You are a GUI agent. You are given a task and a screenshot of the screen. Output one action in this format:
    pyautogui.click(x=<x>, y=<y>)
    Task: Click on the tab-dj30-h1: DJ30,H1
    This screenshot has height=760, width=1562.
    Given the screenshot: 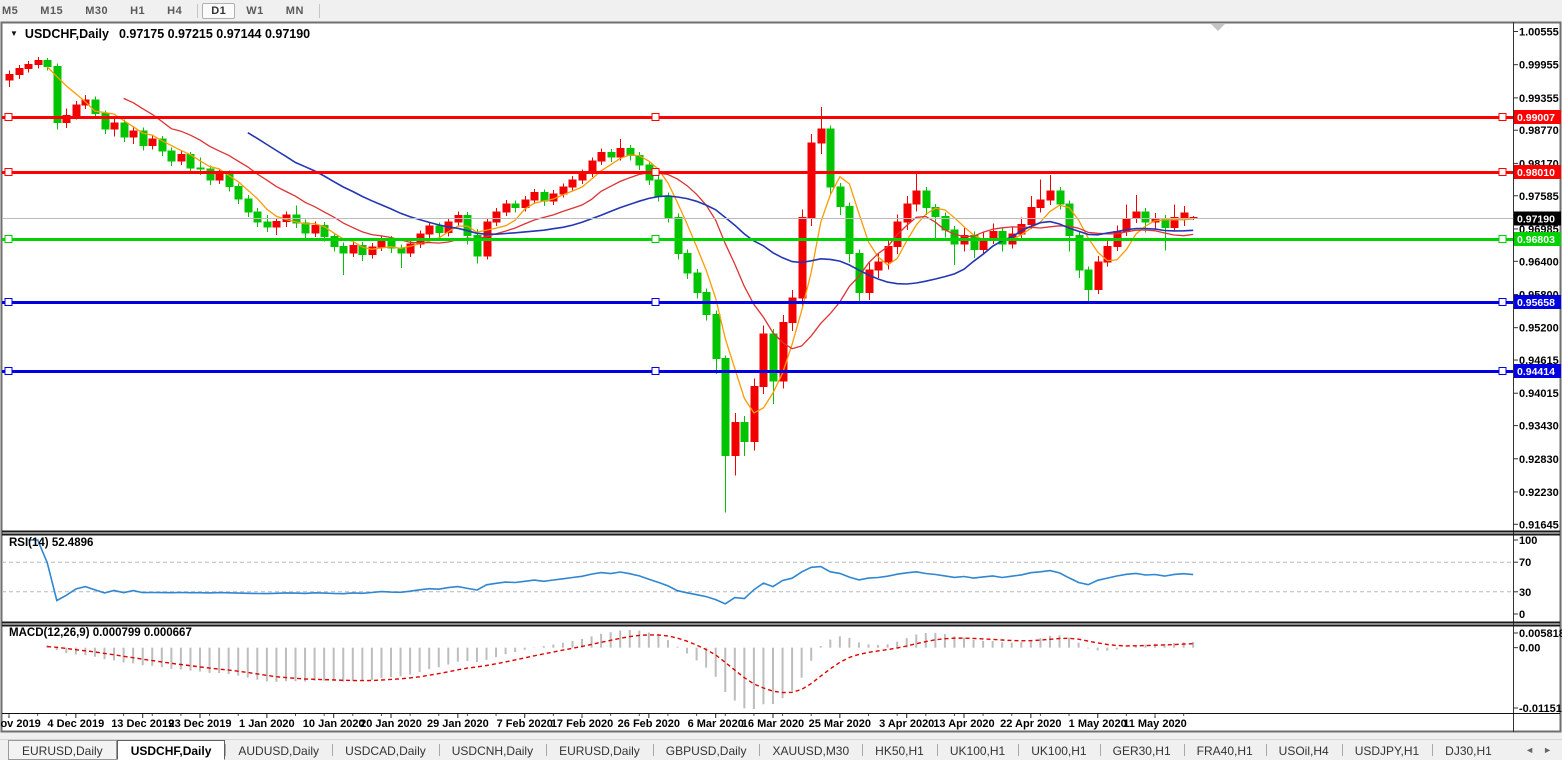 What is the action you would take?
    pyautogui.click(x=1468, y=750)
    